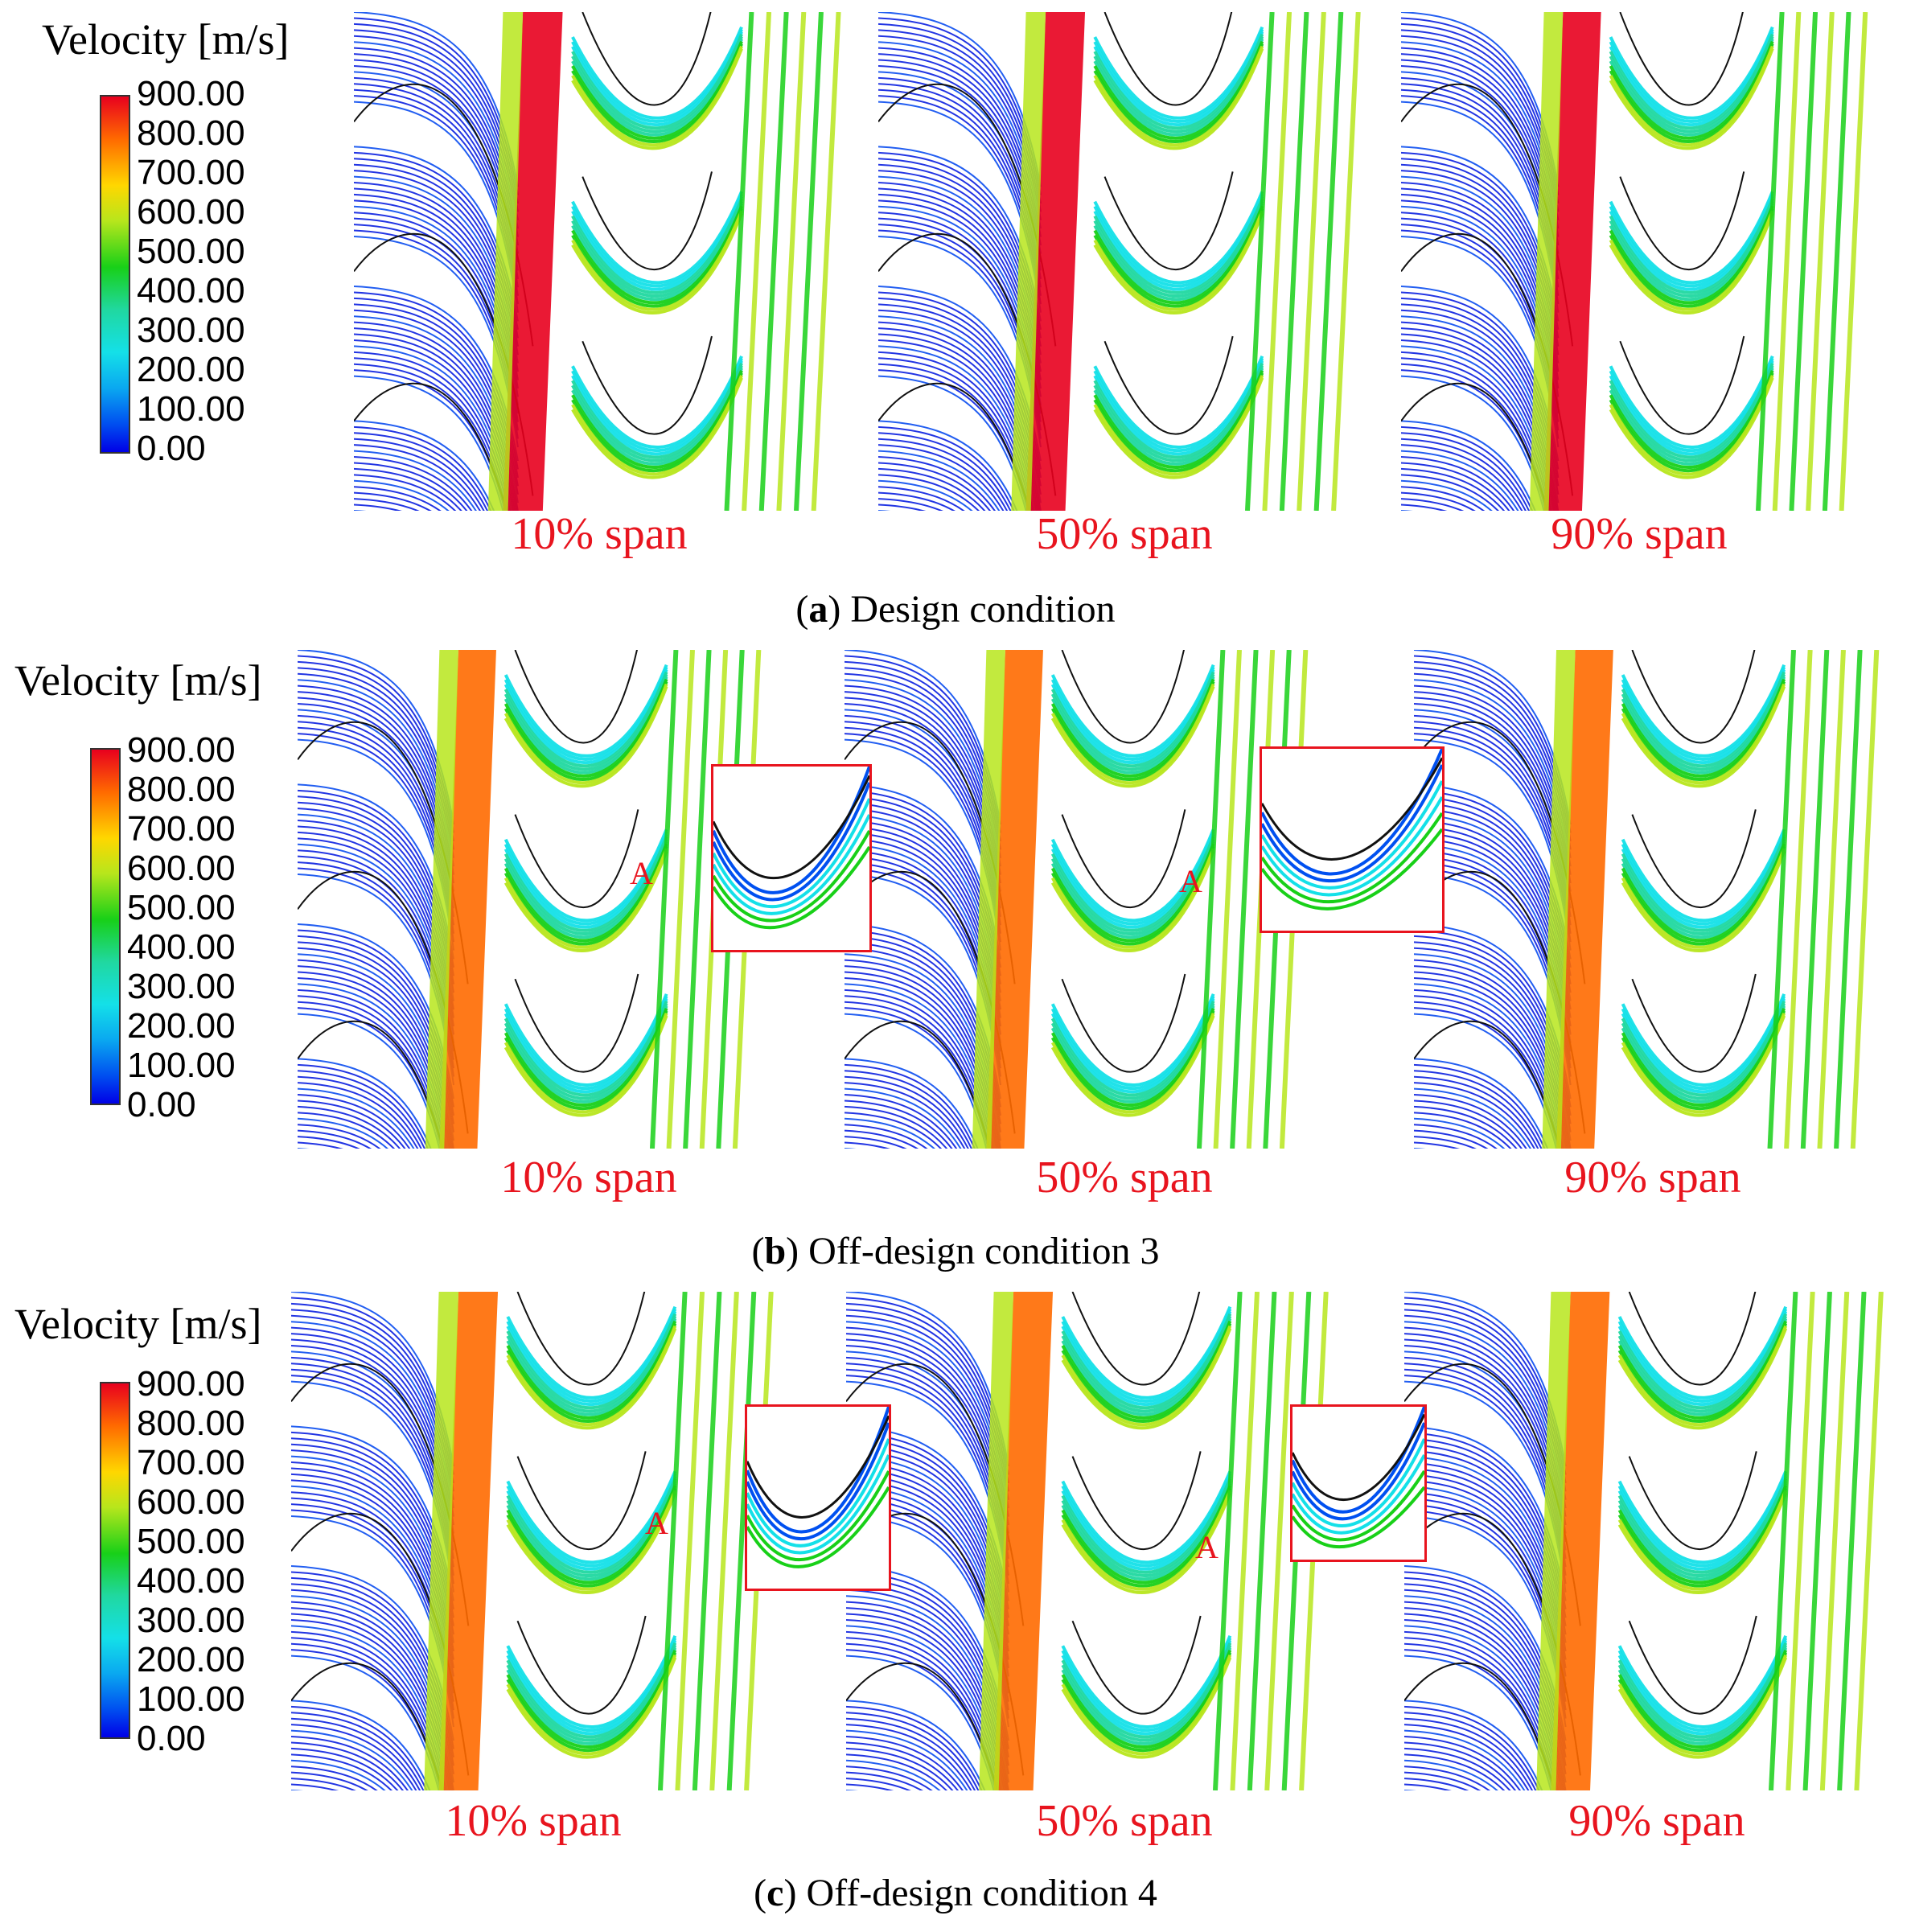 Image resolution: width=1911 pixels, height=1932 pixels. I want to click on tick-label: 0.00, so click(171, 448).